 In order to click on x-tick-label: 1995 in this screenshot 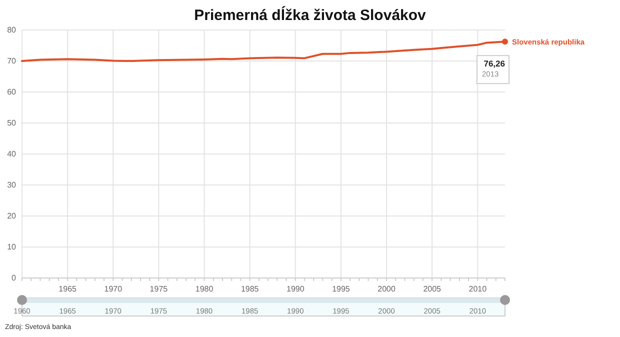, I will do `click(341, 289)`.